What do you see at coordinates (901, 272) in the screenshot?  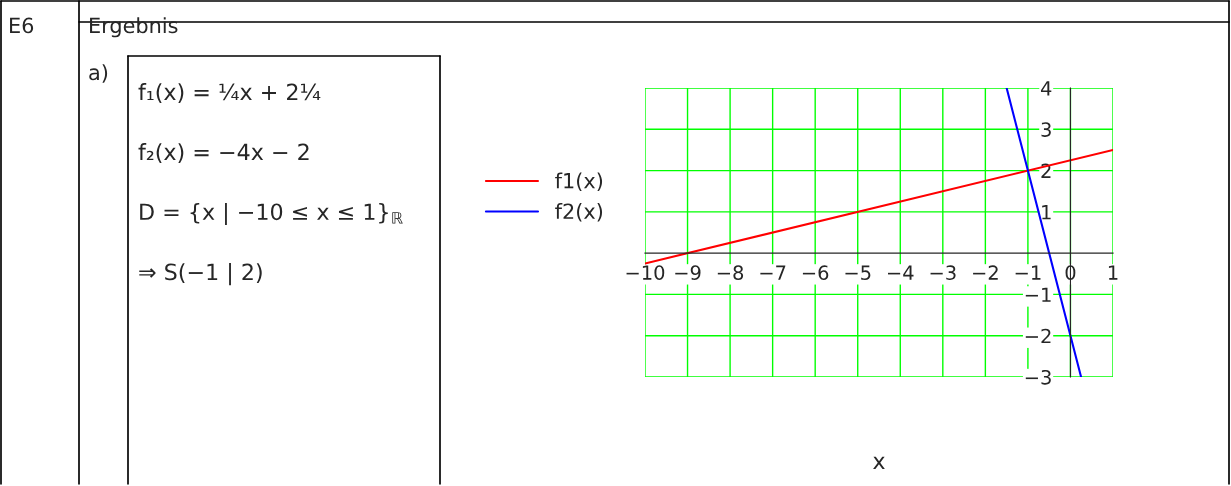 I see `x-tick-label: −4` at bounding box center [901, 272].